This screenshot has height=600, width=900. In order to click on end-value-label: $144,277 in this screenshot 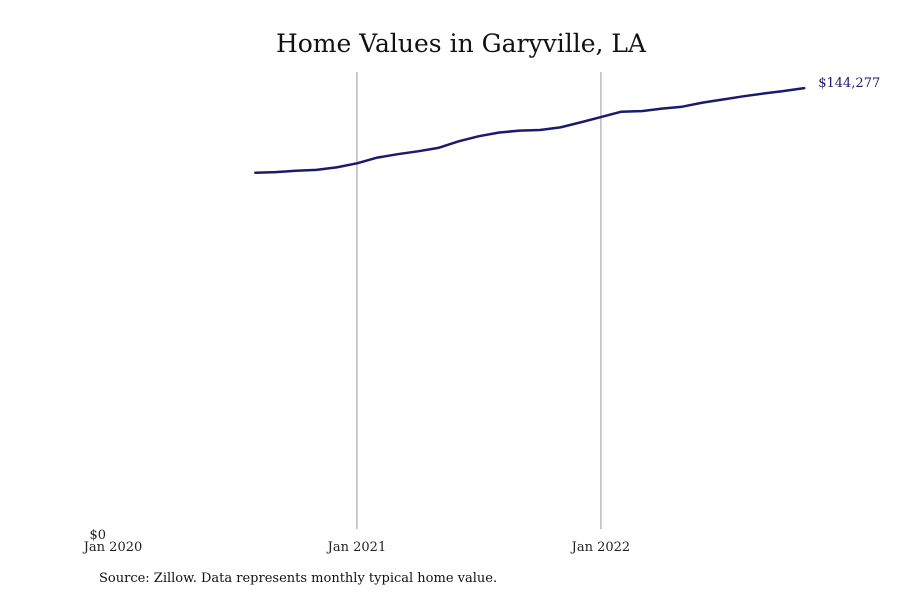, I will do `click(849, 83)`.